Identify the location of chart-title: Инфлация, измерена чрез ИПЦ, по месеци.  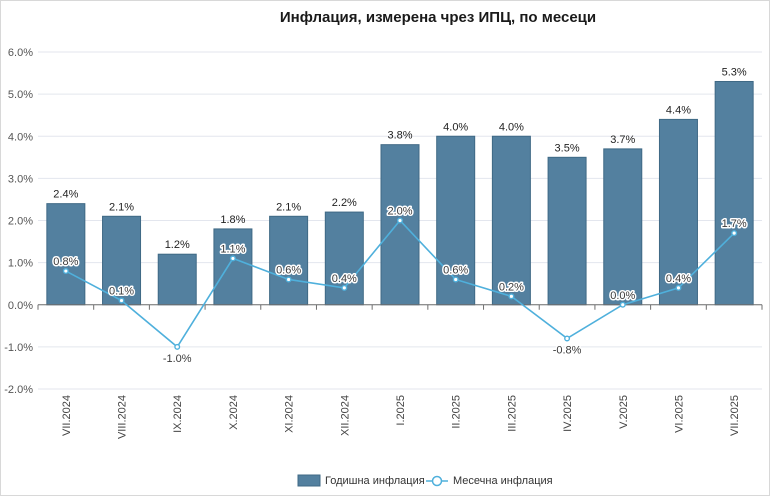
(438, 17).